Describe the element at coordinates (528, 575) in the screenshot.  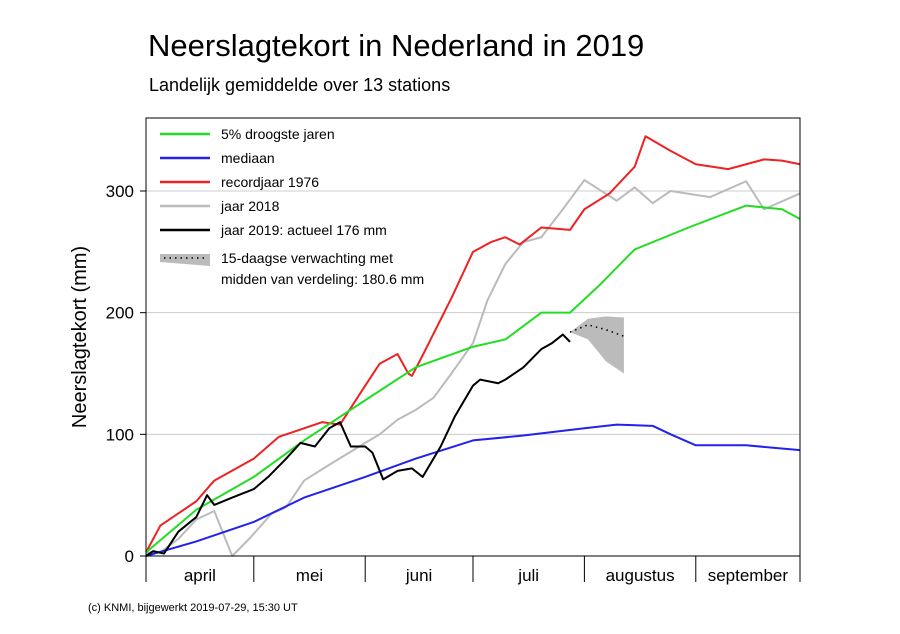
I see `x-tick-label-juli: juli` at that location.